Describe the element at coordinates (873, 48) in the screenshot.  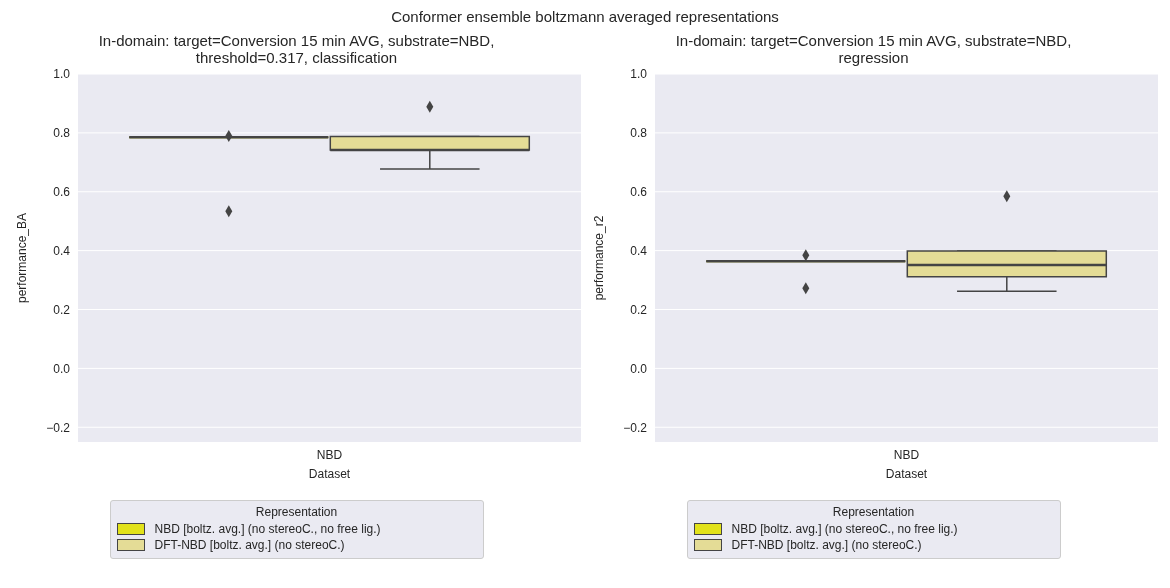
I see `chart-title: In-domain: target=Conversion 15 min AVG, substrate=NBD, regression` at that location.